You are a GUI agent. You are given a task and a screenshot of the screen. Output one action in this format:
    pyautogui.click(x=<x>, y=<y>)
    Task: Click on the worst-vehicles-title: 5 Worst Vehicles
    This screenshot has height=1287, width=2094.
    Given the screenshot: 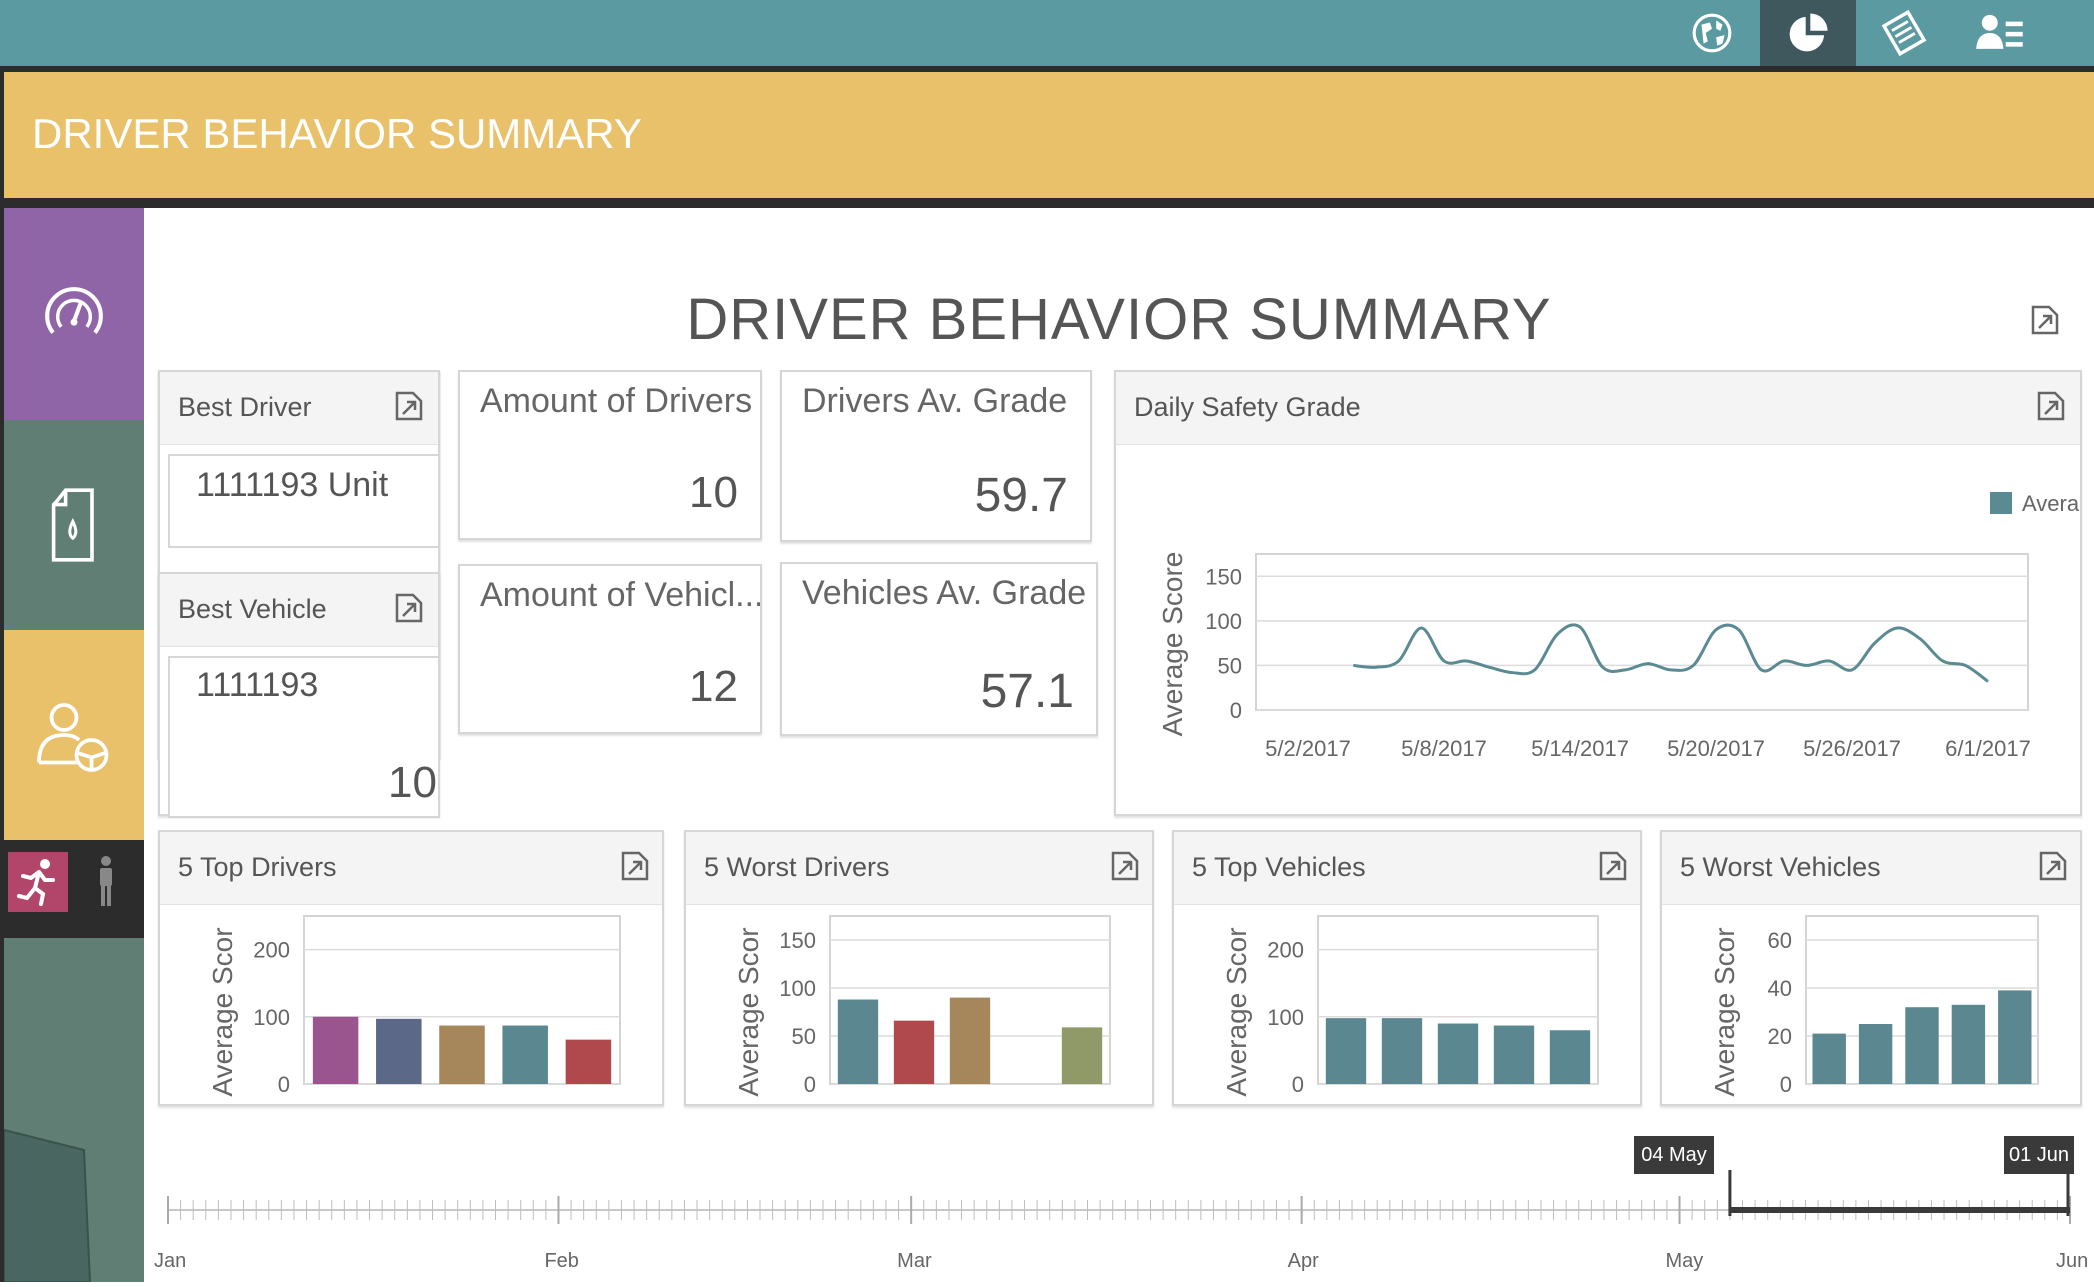 What is the action you would take?
    pyautogui.click(x=1780, y=867)
    